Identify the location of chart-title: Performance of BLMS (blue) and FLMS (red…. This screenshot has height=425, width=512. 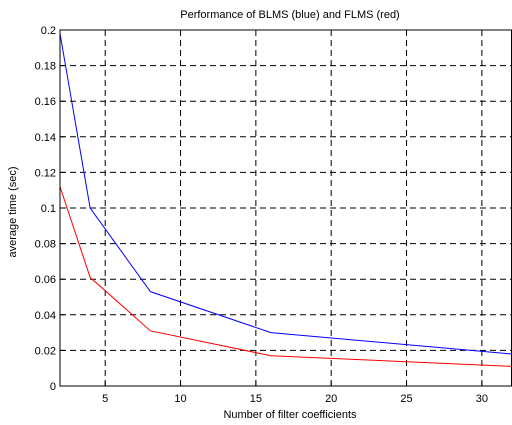
(289, 15).